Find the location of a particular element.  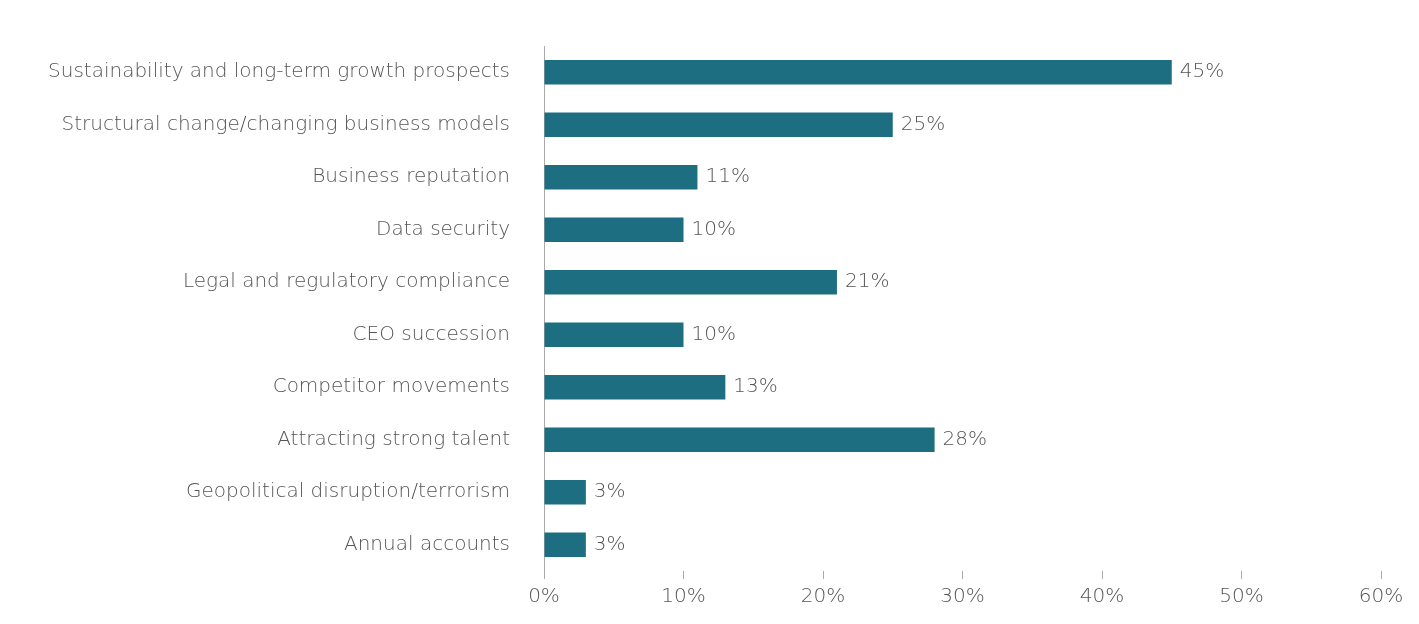

y-tick-label: Attracting strong talent is located at coordinates (393, 437).